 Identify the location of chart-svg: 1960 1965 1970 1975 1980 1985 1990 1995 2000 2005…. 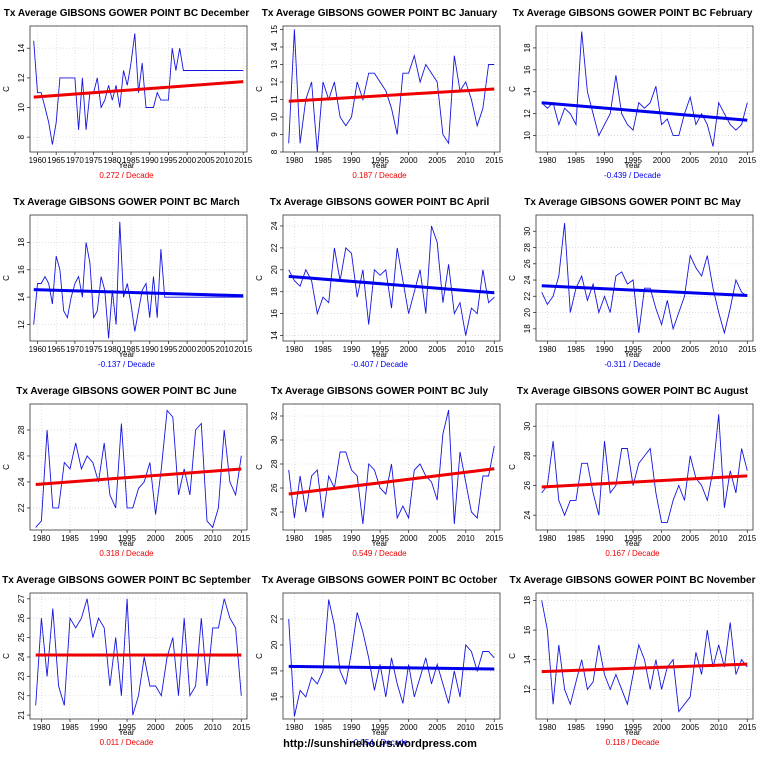
(127, 95).